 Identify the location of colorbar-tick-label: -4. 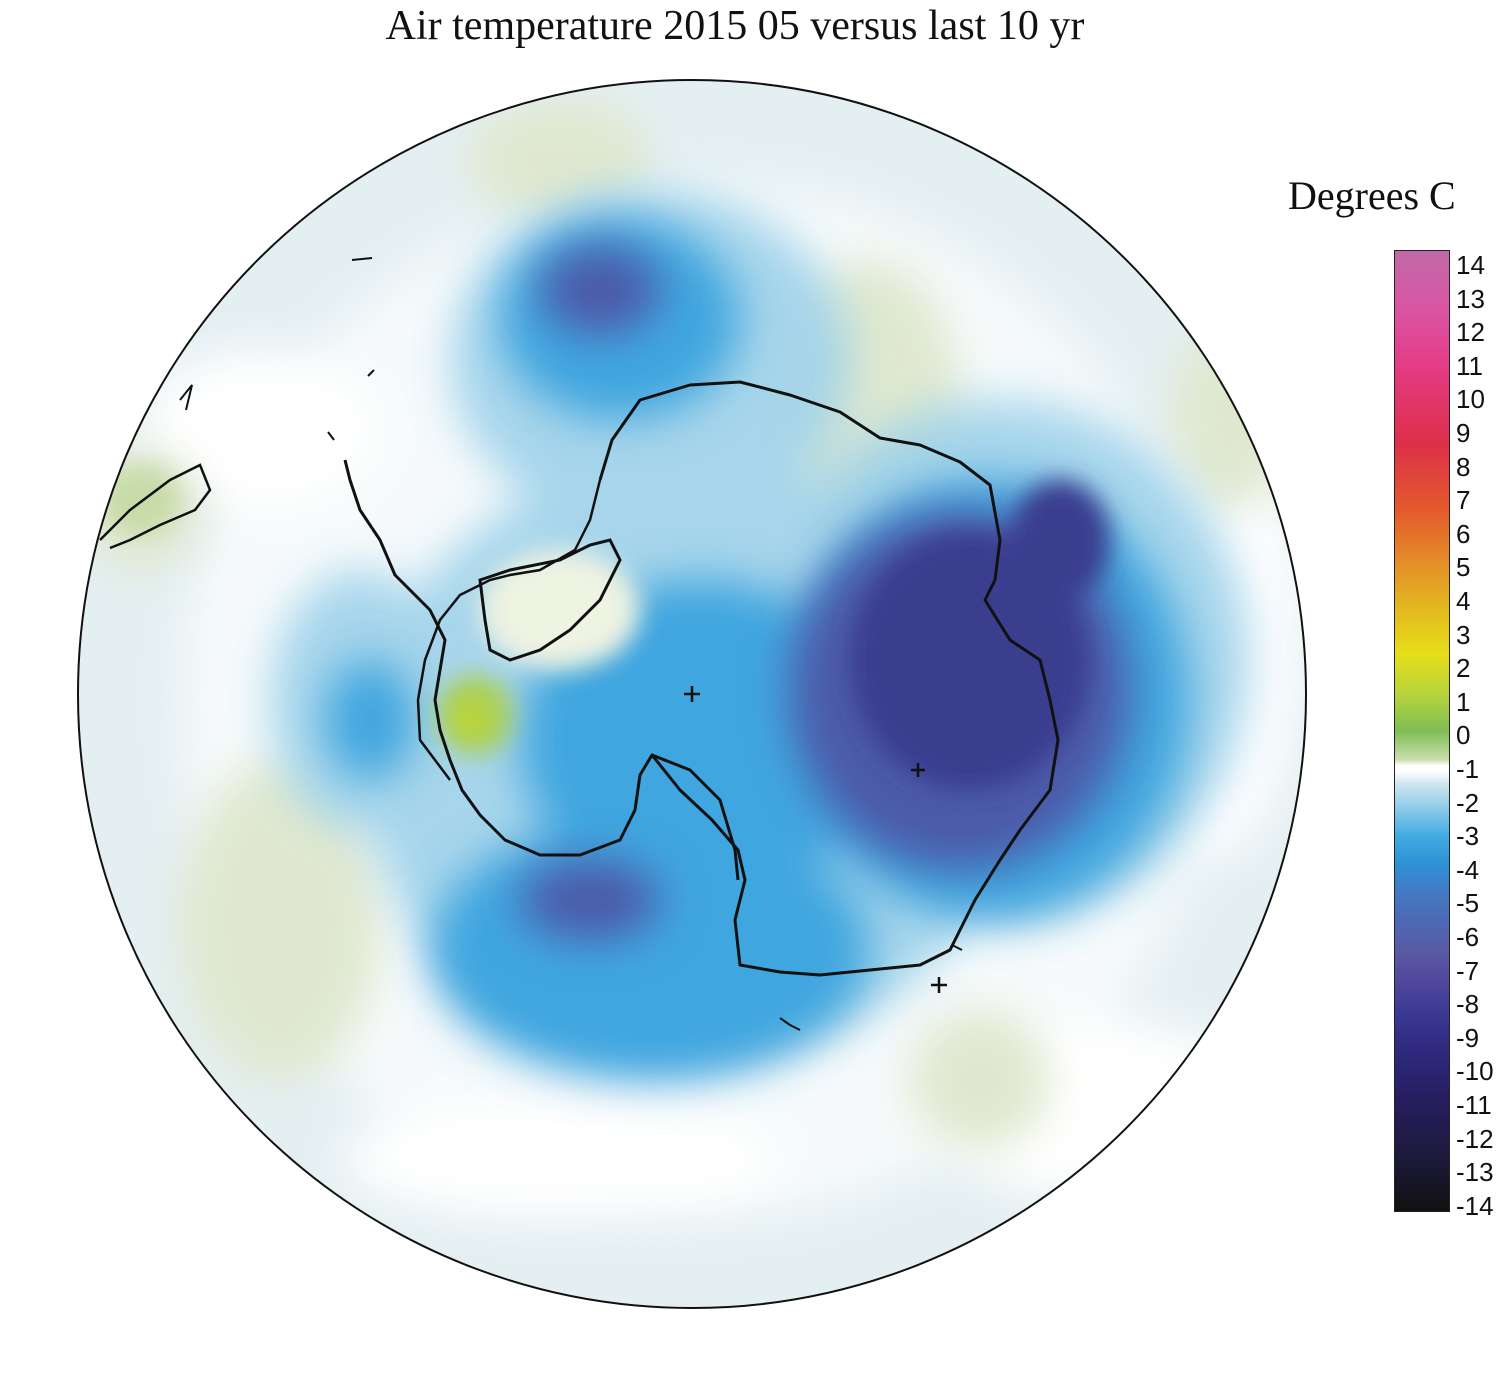
(1468, 869).